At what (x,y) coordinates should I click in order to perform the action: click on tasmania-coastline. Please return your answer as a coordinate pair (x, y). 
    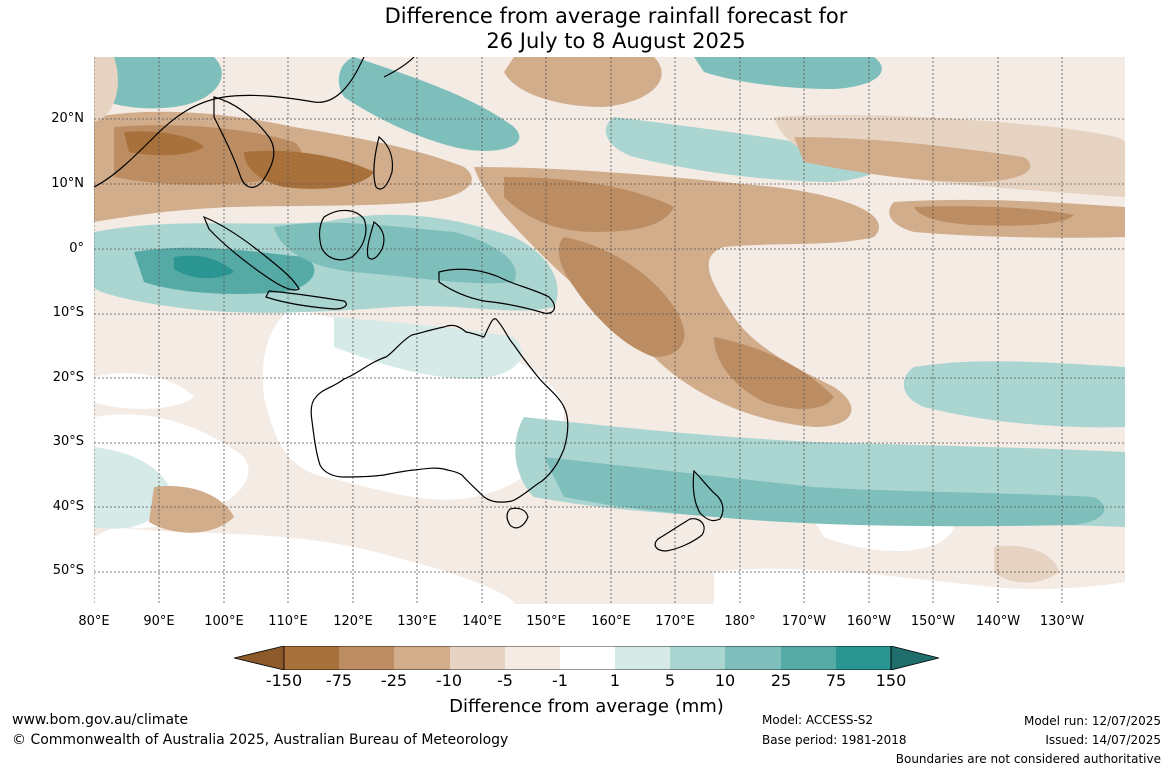
    Looking at the image, I should click on (517, 518).